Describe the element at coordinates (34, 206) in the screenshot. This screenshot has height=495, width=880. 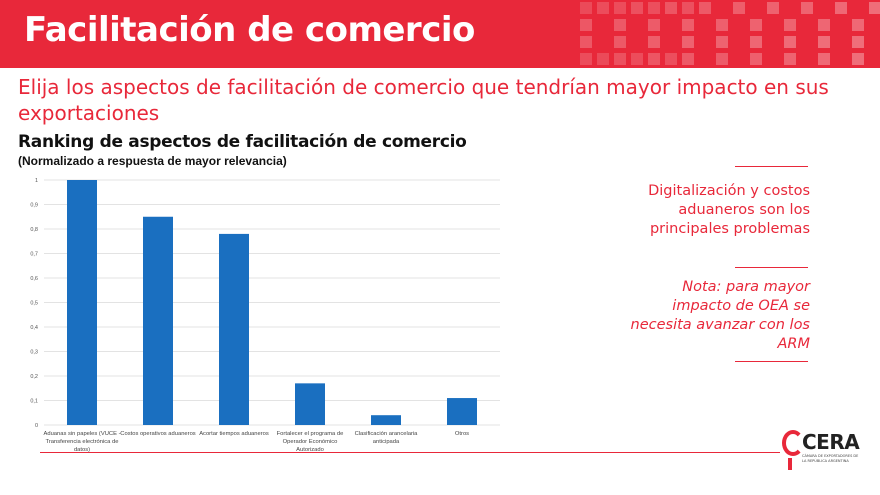
I see `y-tick-label: 0,9` at that location.